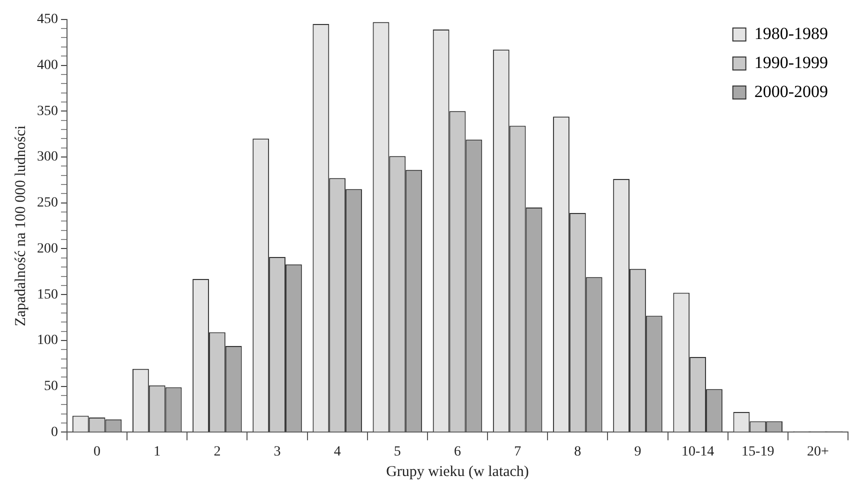  I want to click on x-tick-label: 1, so click(157, 452).